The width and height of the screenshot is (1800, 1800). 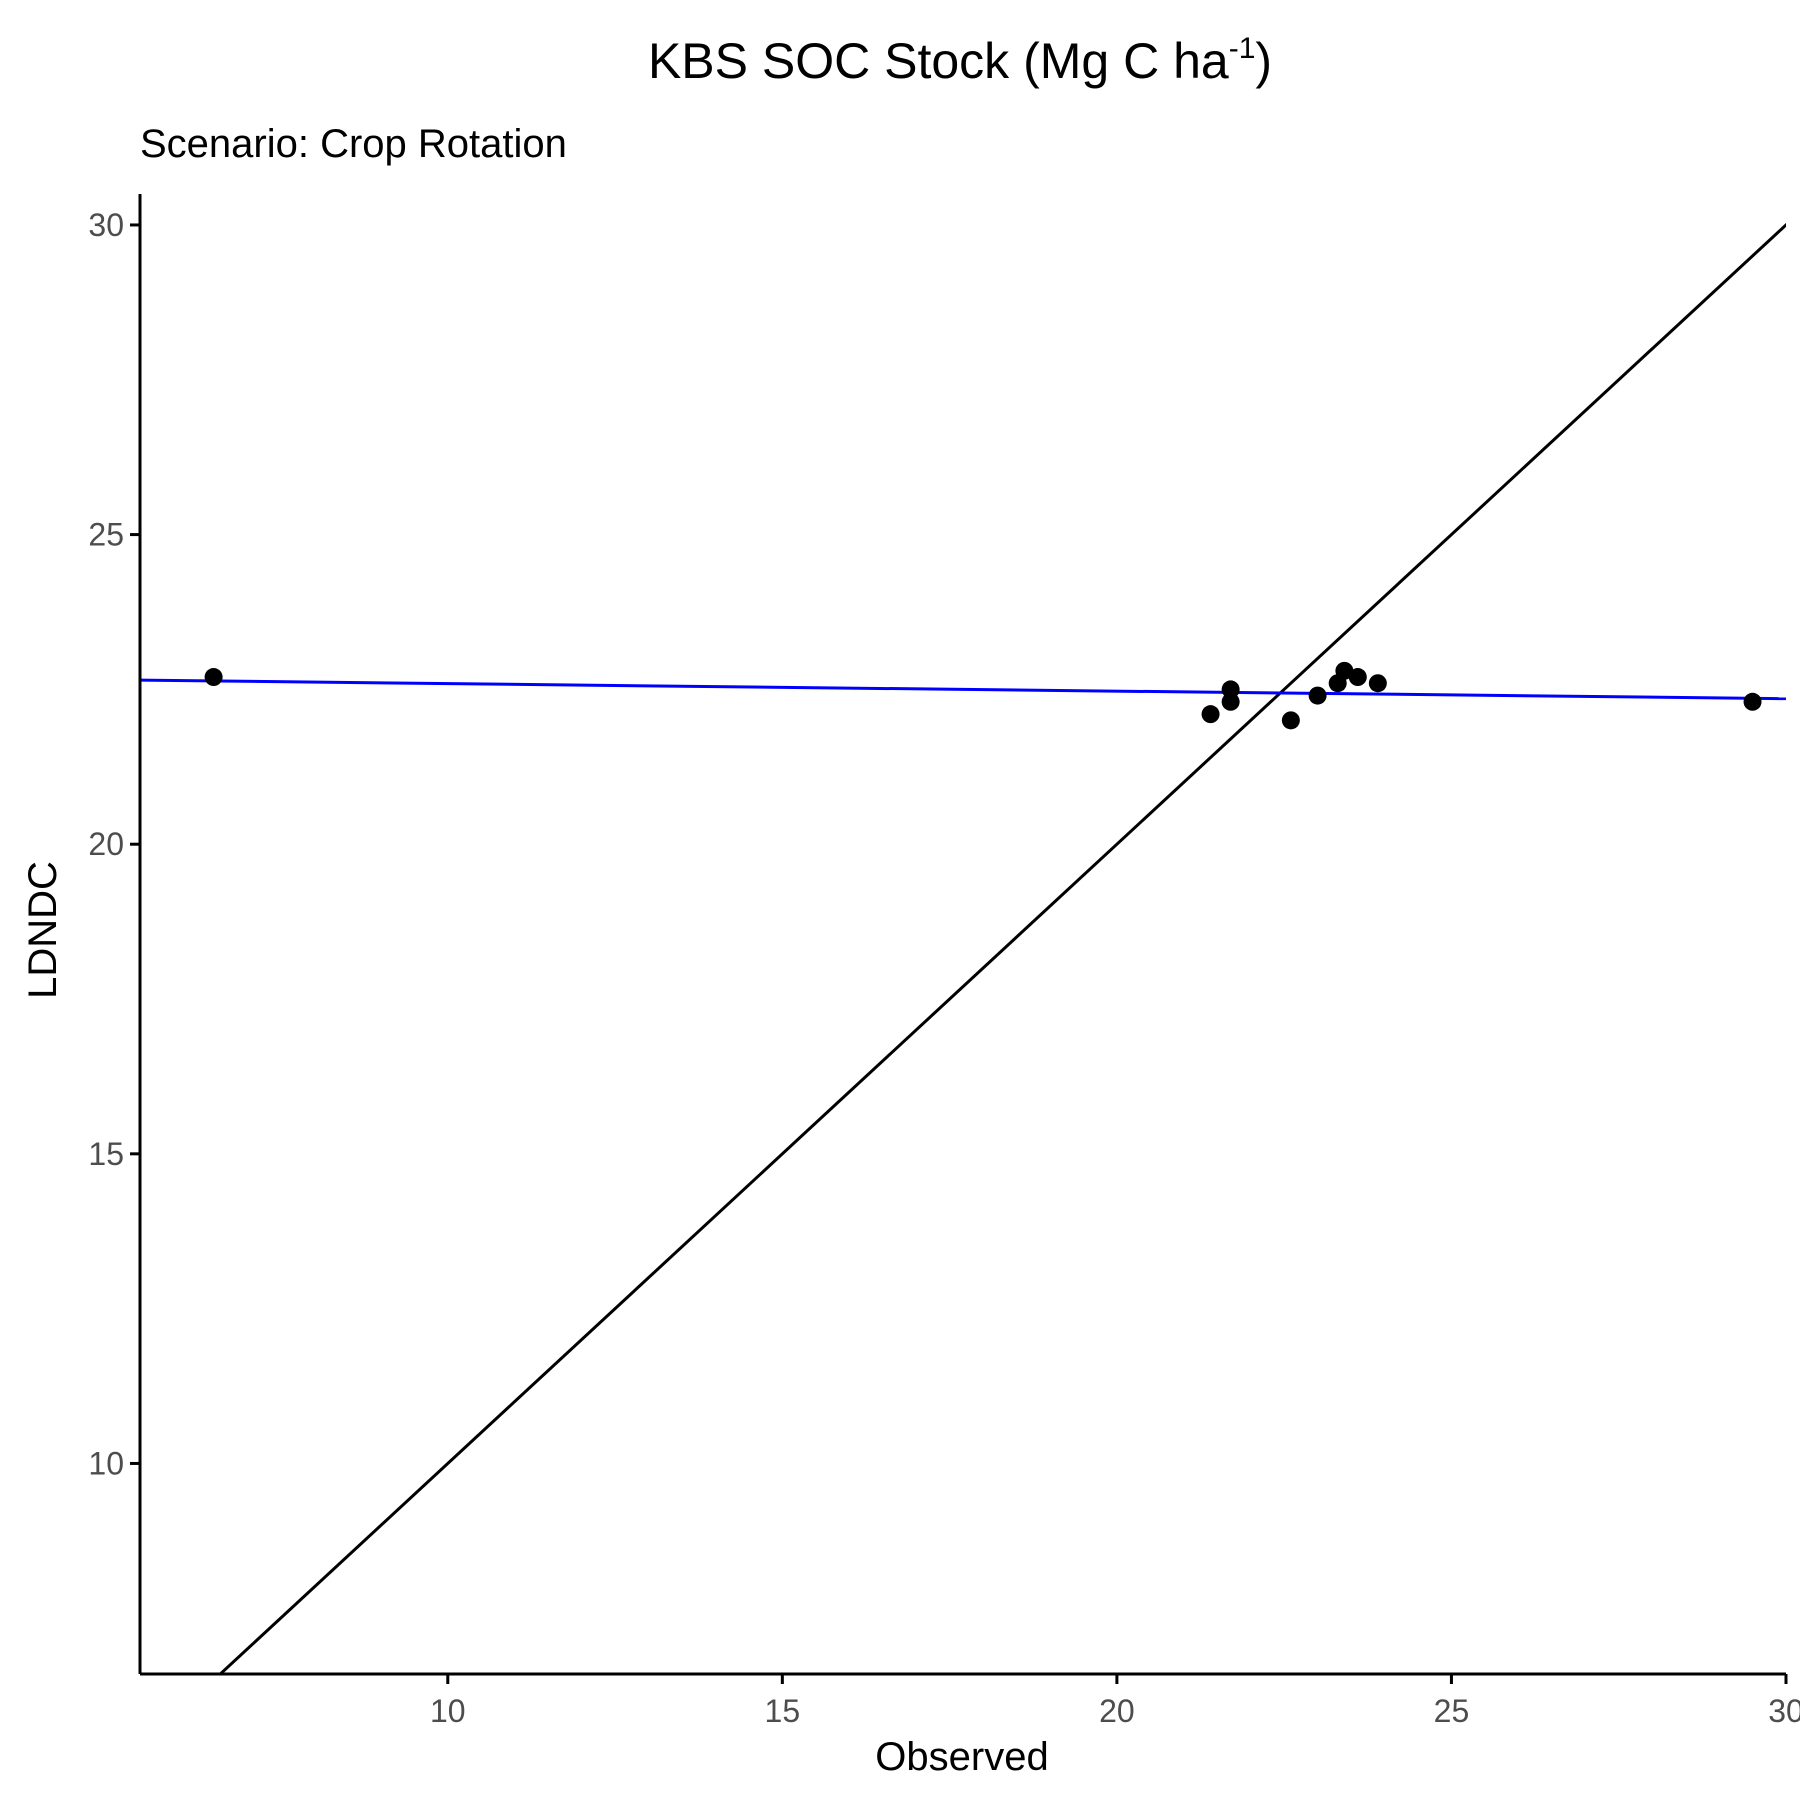 I want to click on y-tick-label: 10, so click(x=106, y=1463).